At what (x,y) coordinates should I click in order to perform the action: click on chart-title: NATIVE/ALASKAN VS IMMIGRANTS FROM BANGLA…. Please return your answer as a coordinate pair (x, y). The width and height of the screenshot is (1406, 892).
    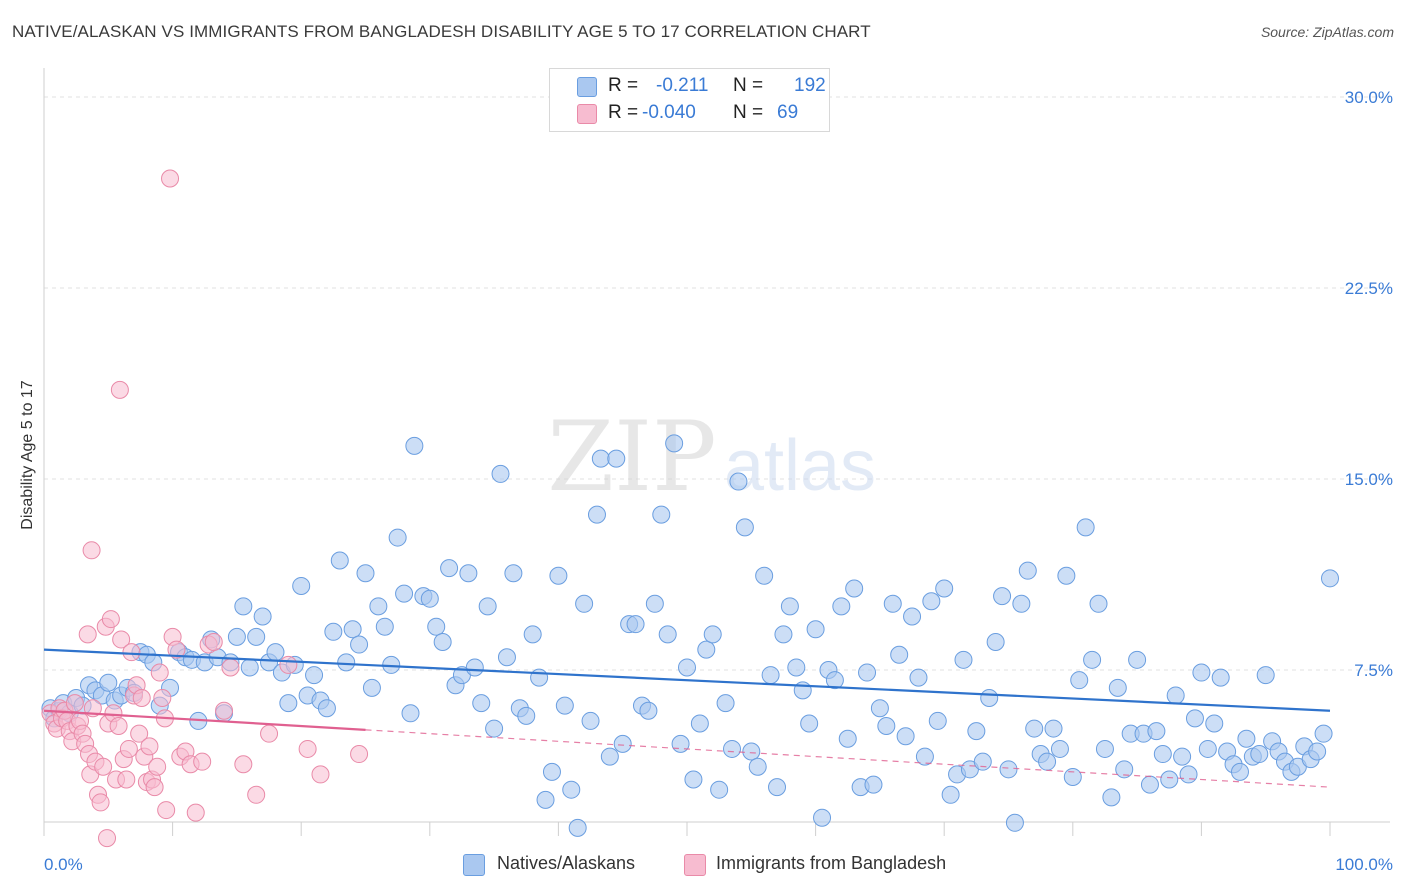
    Looking at the image, I should click on (441, 31).